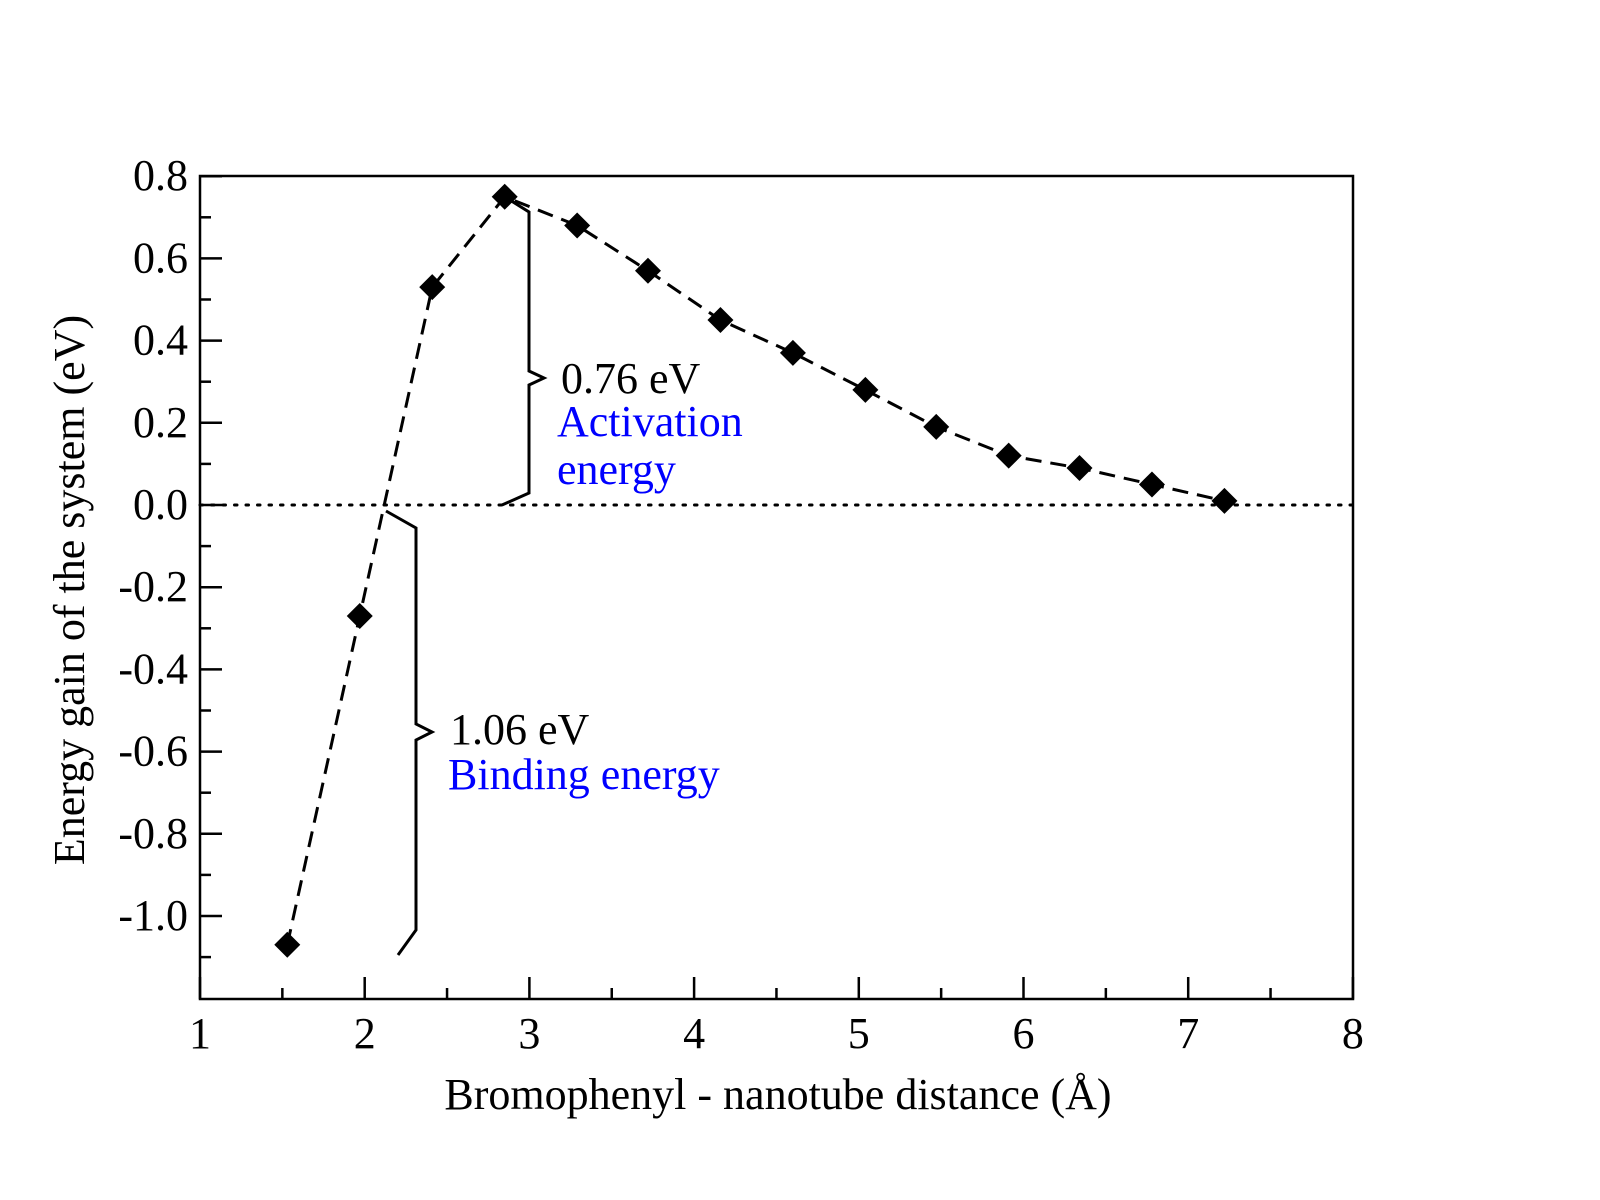 Image resolution: width=1600 pixels, height=1200 pixels. Describe the element at coordinates (520, 729) in the screenshot. I see `binding-value-text: 1.06 eV` at that location.